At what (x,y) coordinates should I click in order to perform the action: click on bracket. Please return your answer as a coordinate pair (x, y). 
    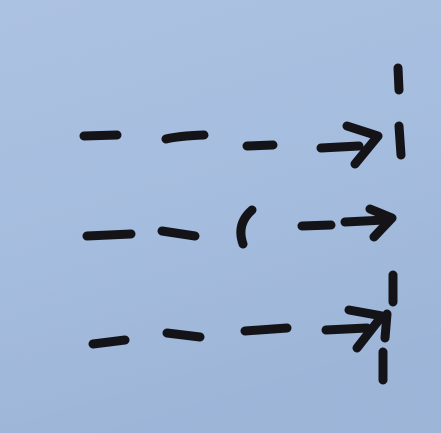
    Looking at the image, I should click on (246, 227).